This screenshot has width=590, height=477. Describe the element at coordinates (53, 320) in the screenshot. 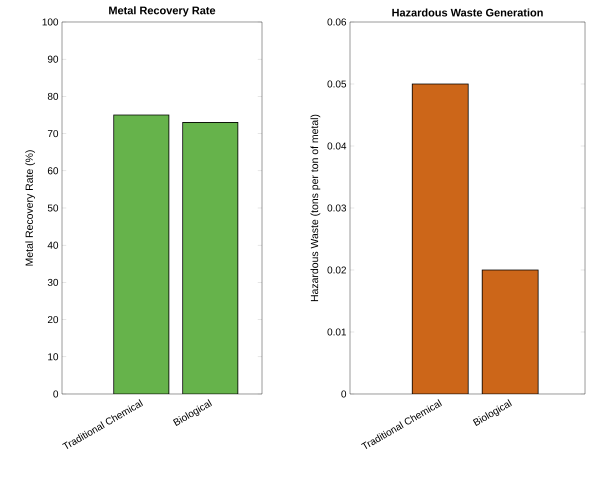

I see `y-tick-label: 20` at that location.